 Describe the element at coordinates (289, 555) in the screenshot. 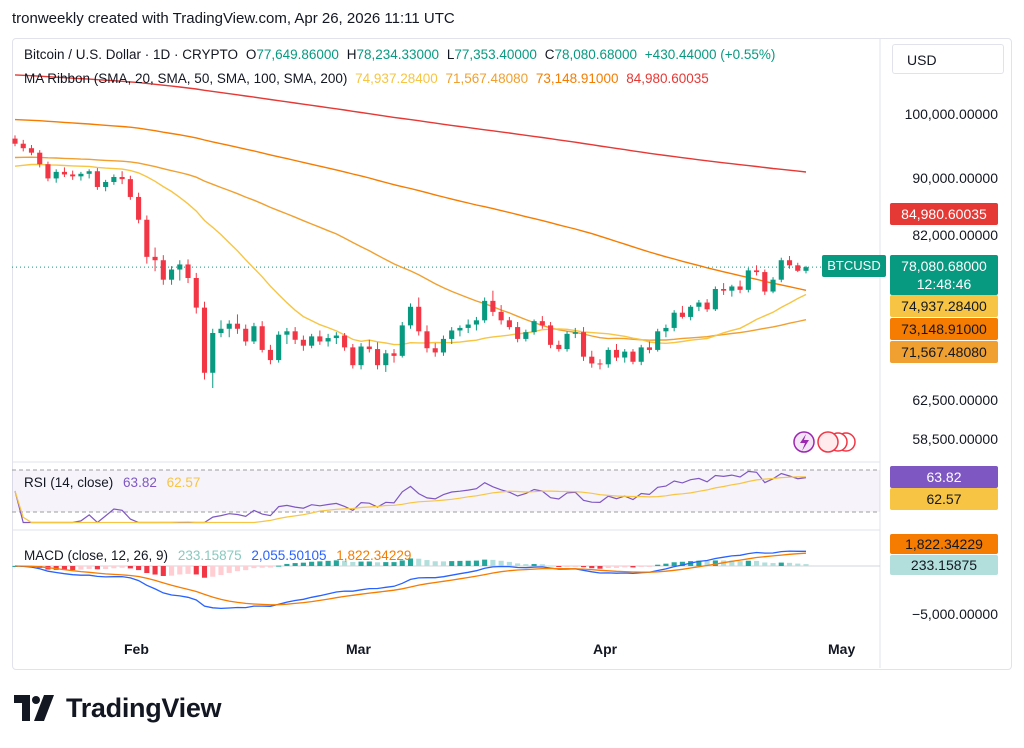

I see `macd-line-value: 2,055.50105` at that location.